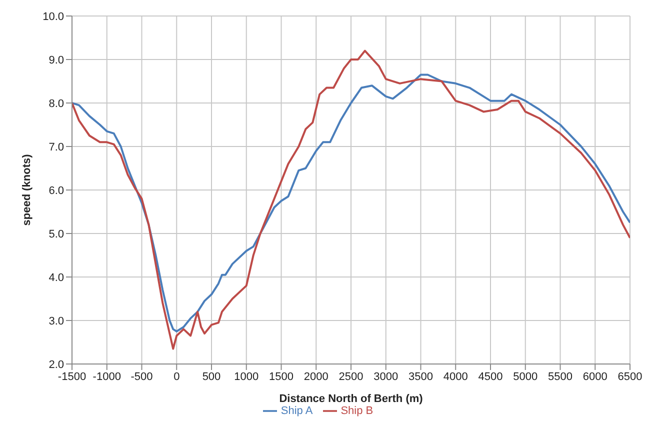 This screenshot has width=654, height=430. I want to click on x-tick-label: 5000, so click(525, 376).